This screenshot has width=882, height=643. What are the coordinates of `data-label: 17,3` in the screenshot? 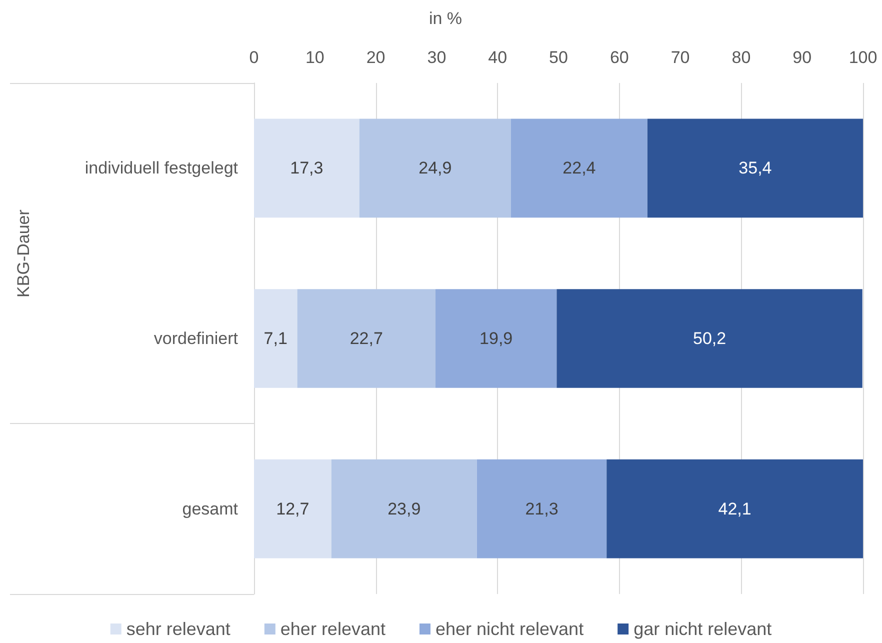 It's located at (307, 168).